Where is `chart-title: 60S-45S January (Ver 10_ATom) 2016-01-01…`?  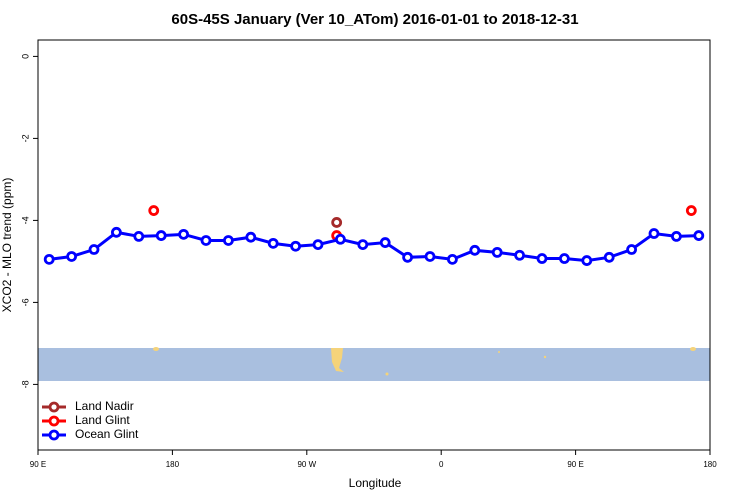
chart-title: 60S-45S January (Ver 10_ATom) 2016-01-01… is located at coordinates (374, 19).